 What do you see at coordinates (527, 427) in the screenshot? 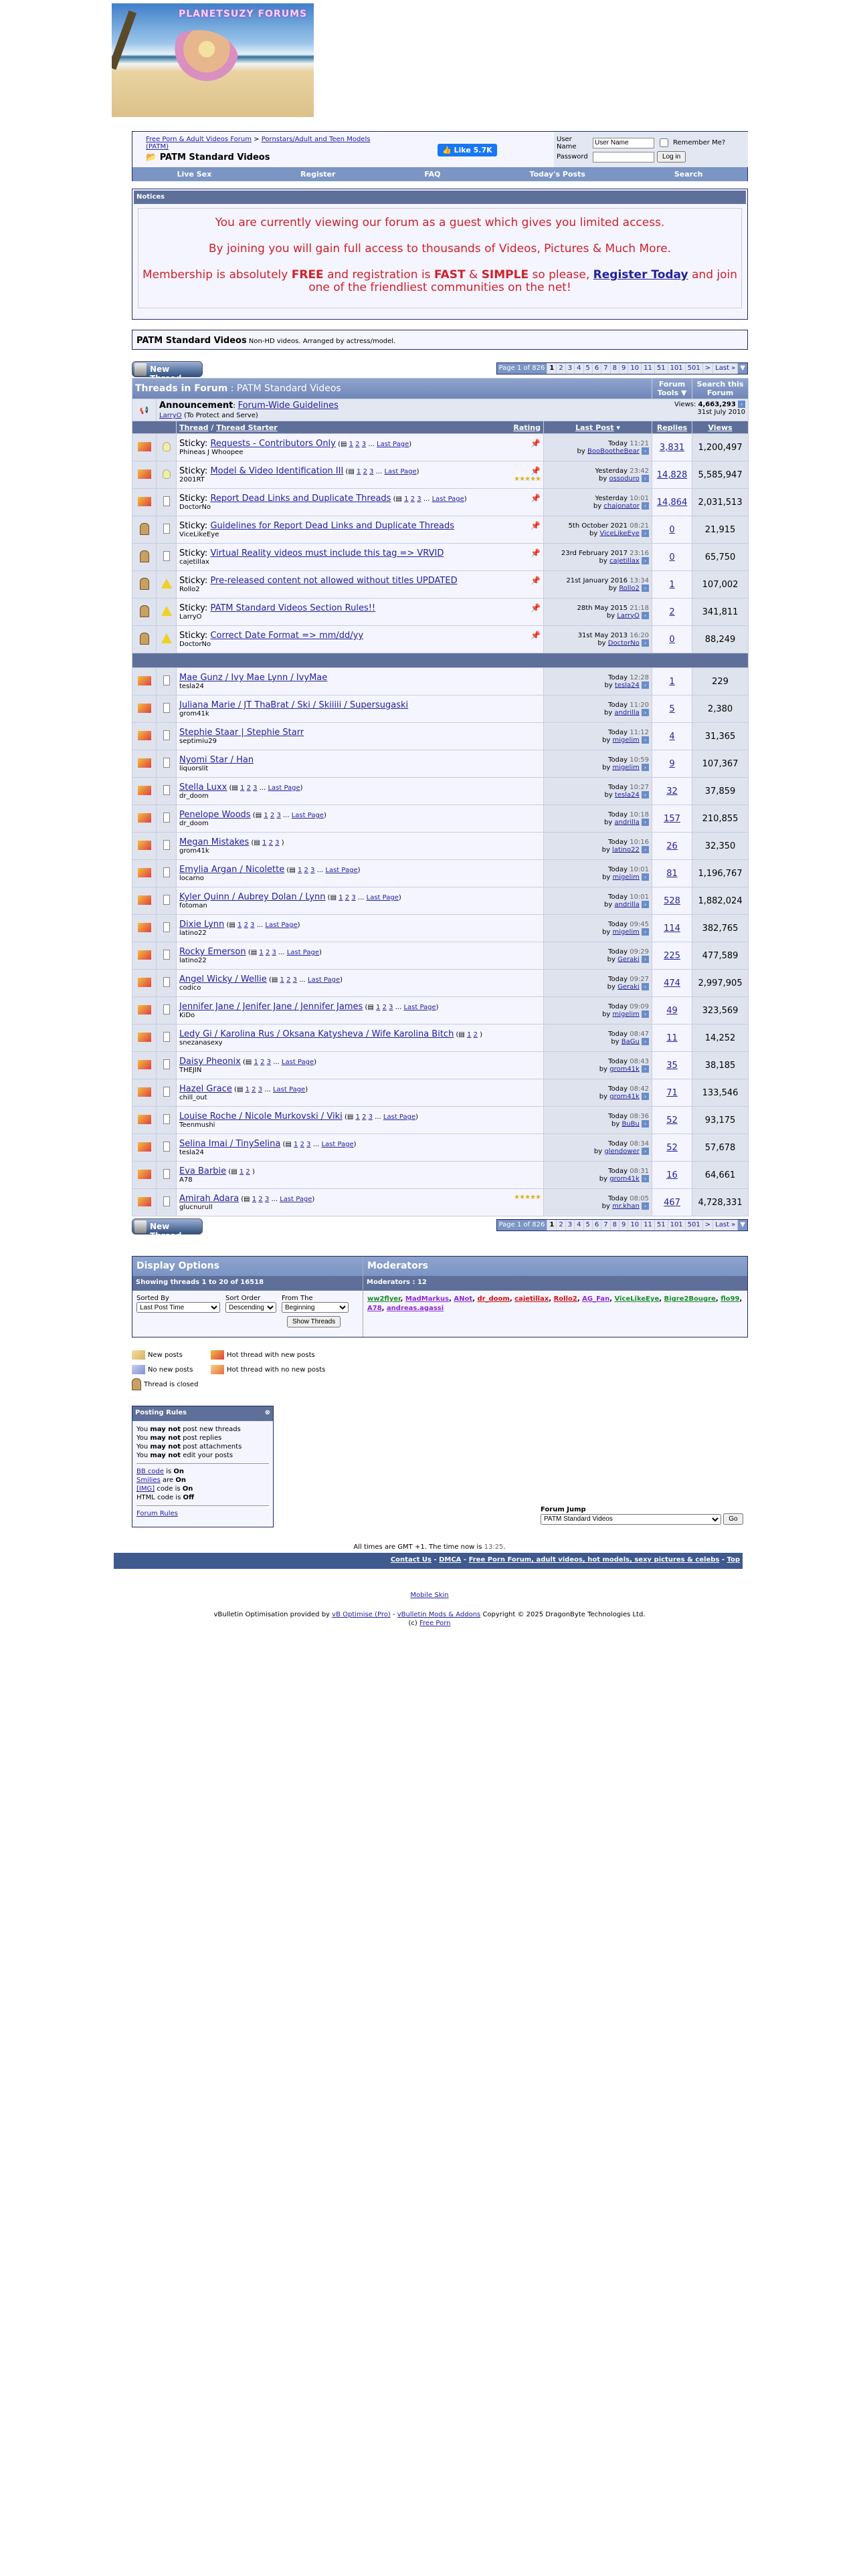
I see `sort-rating: Rating` at bounding box center [527, 427].